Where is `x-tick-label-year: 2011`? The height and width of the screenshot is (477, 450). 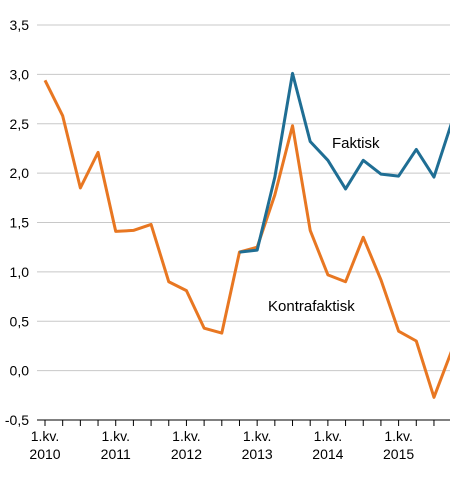 x-tick-label-year: 2011 is located at coordinates (116, 454).